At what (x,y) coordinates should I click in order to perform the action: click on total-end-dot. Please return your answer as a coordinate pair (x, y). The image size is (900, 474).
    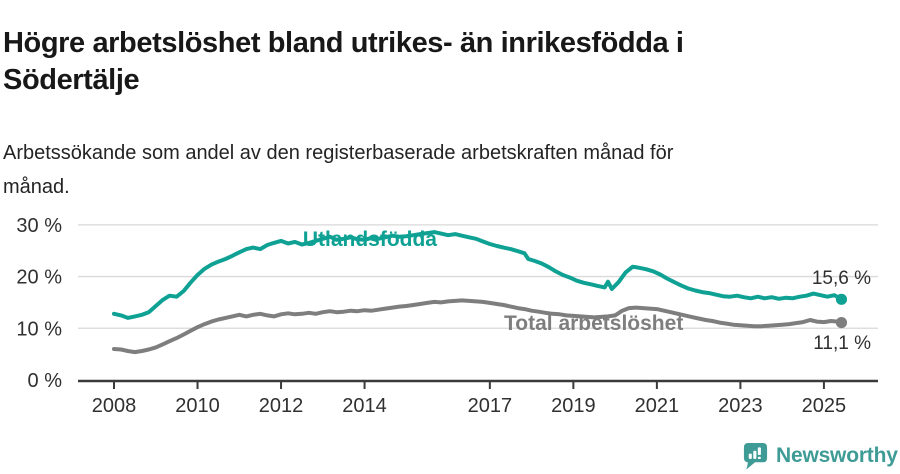
    Looking at the image, I should click on (841, 322).